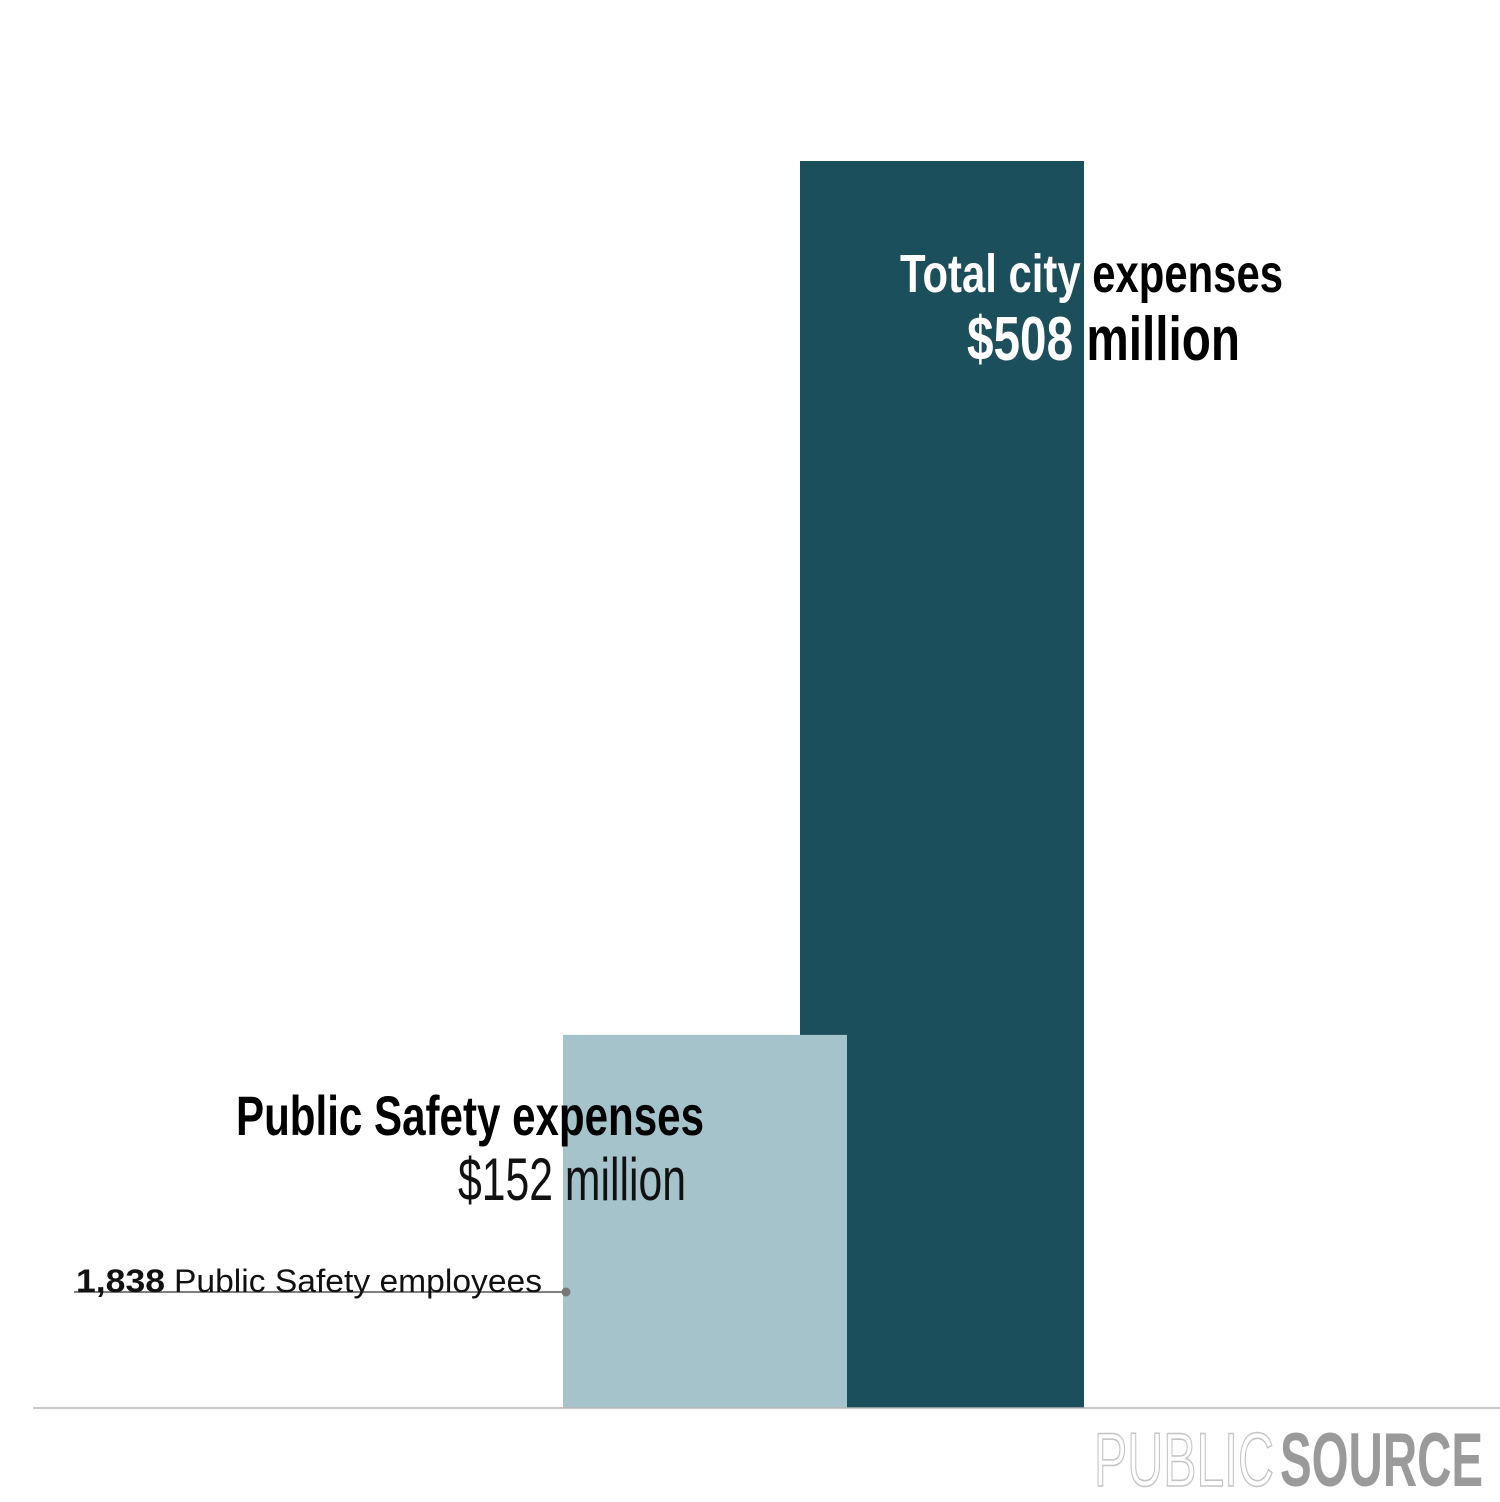 The image size is (1500, 1502). What do you see at coordinates (1091, 274) in the screenshot?
I see `category-label: Total city expenses` at bounding box center [1091, 274].